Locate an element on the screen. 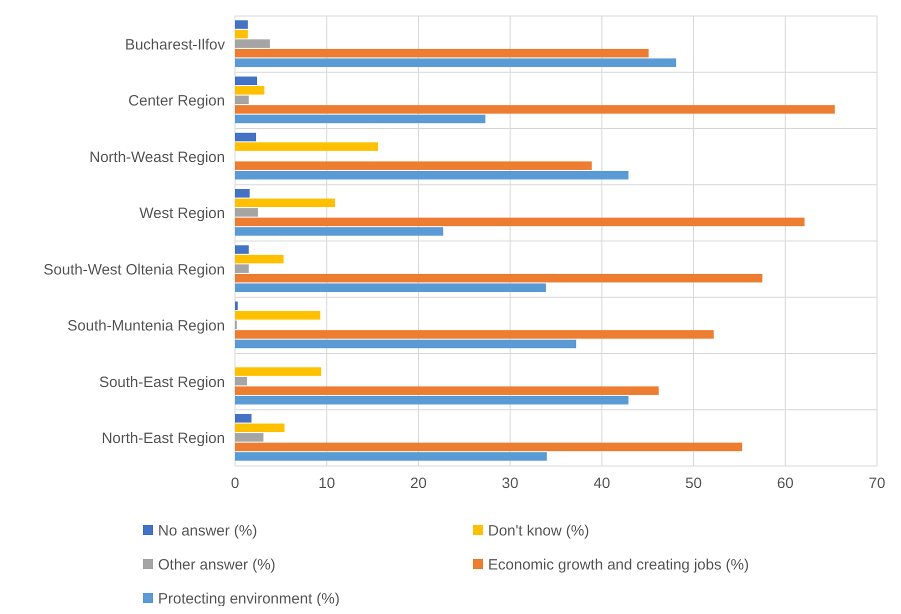 The height and width of the screenshot is (614, 901). x-tick-label: 60 is located at coordinates (785, 483).